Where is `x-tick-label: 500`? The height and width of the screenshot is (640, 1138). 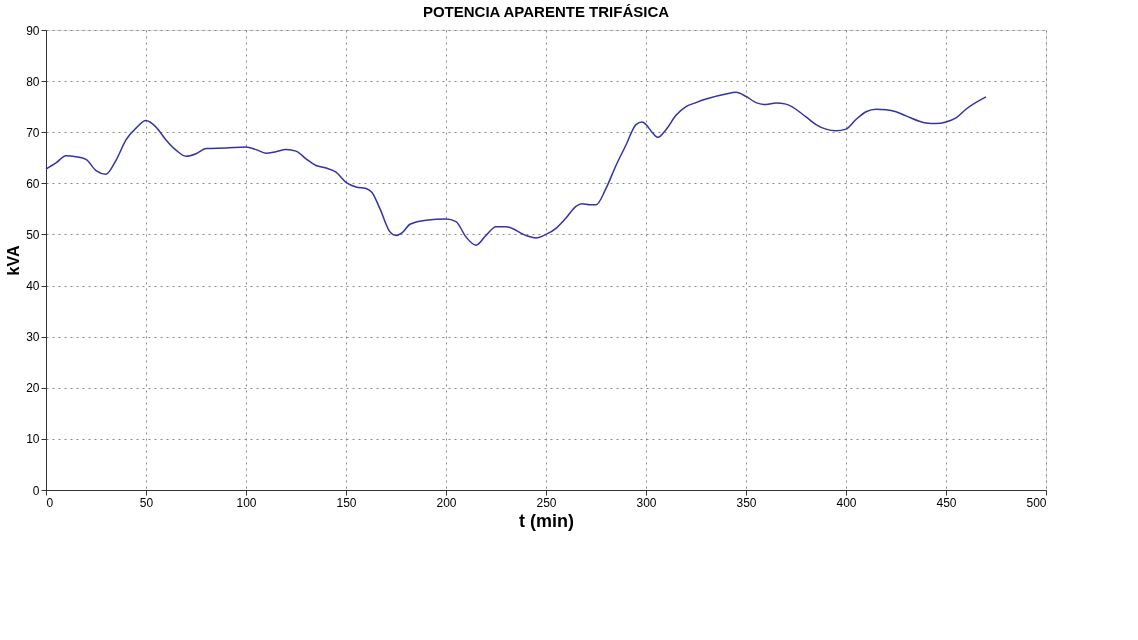
x-tick-label: 500 is located at coordinates (1036, 502).